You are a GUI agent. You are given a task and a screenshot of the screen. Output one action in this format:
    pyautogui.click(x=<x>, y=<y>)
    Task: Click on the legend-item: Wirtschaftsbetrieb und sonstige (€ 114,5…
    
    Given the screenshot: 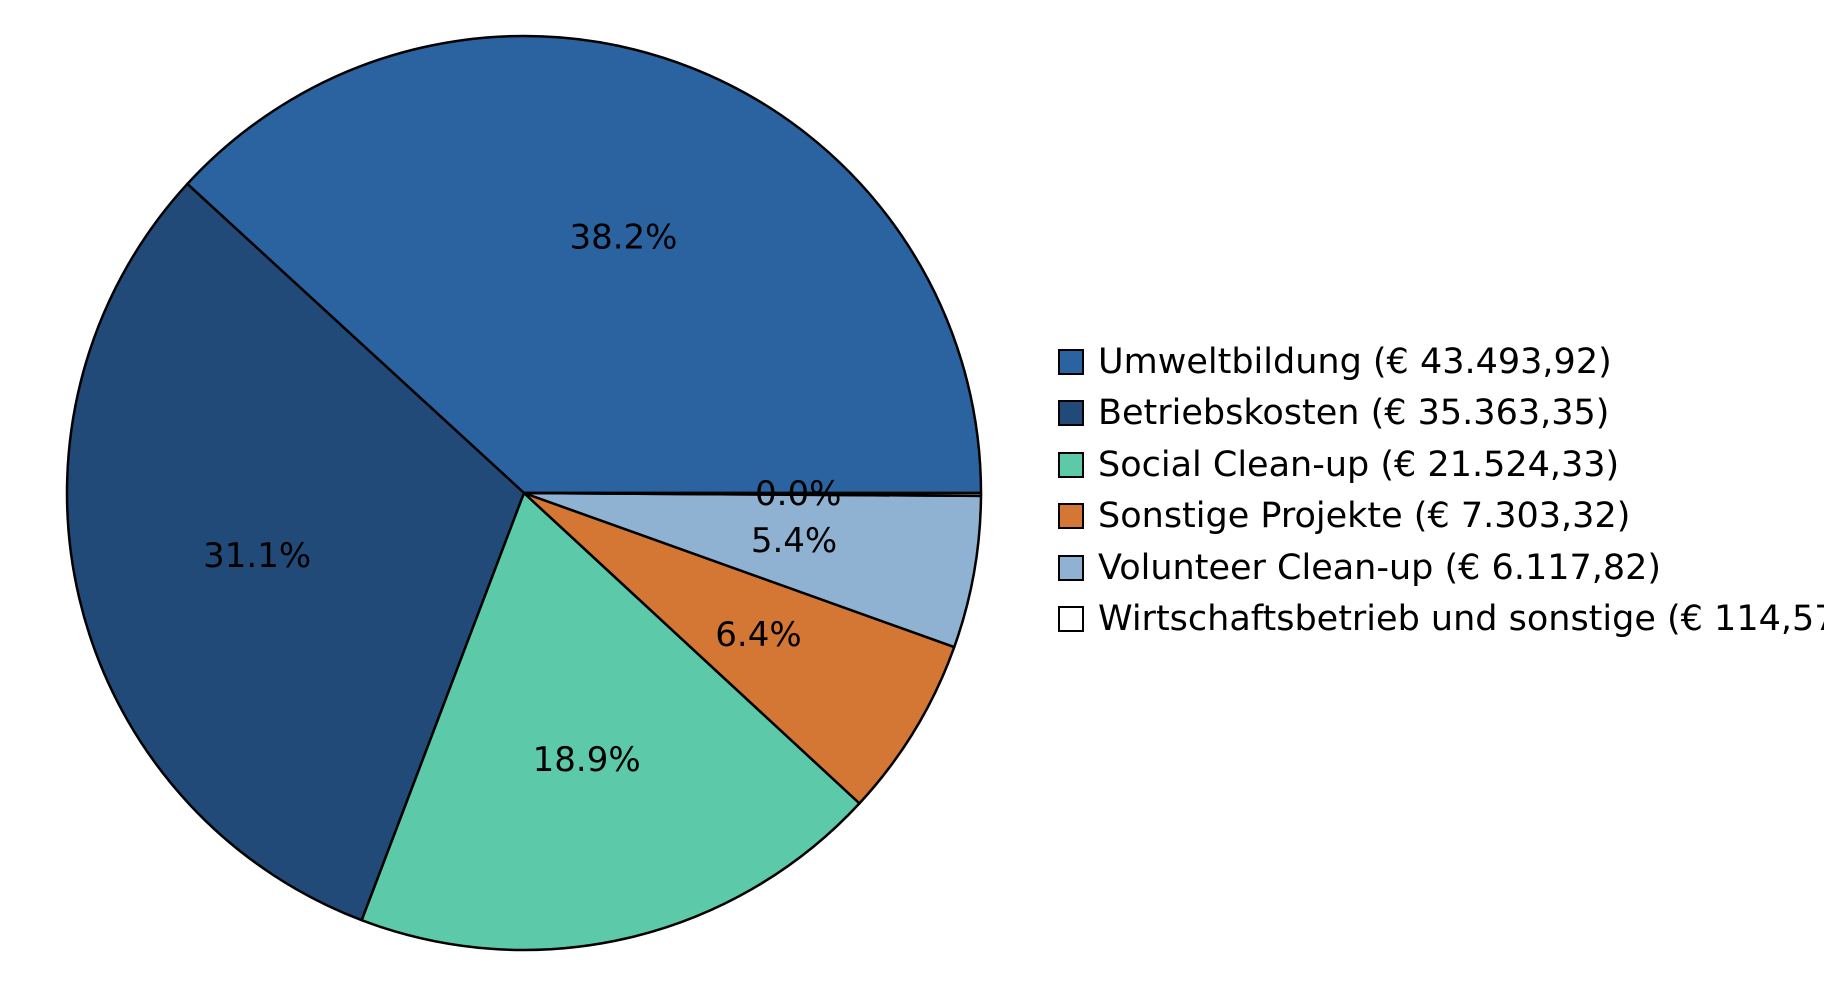 What is the action you would take?
    pyautogui.click(x=1441, y=620)
    